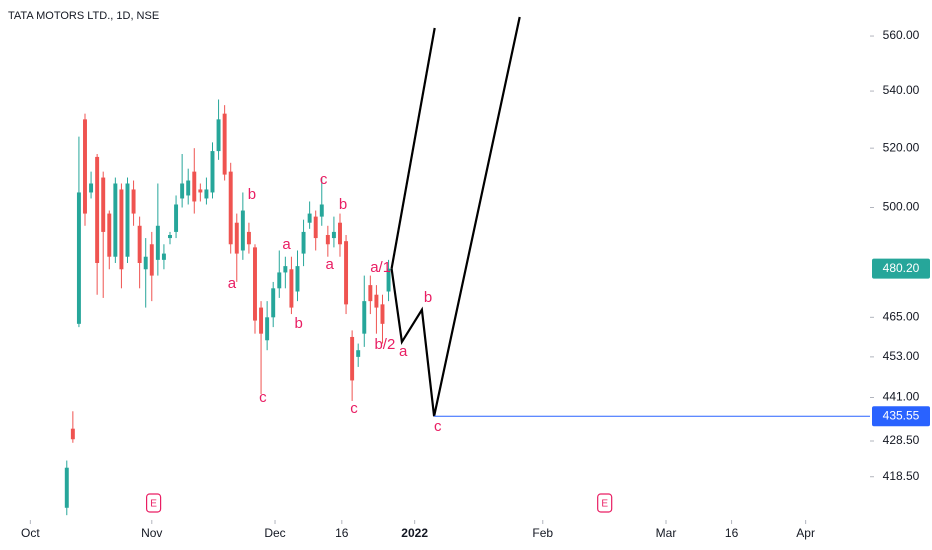 The width and height of the screenshot is (932, 550). I want to click on y-tick-label: 418.50, so click(901, 476).